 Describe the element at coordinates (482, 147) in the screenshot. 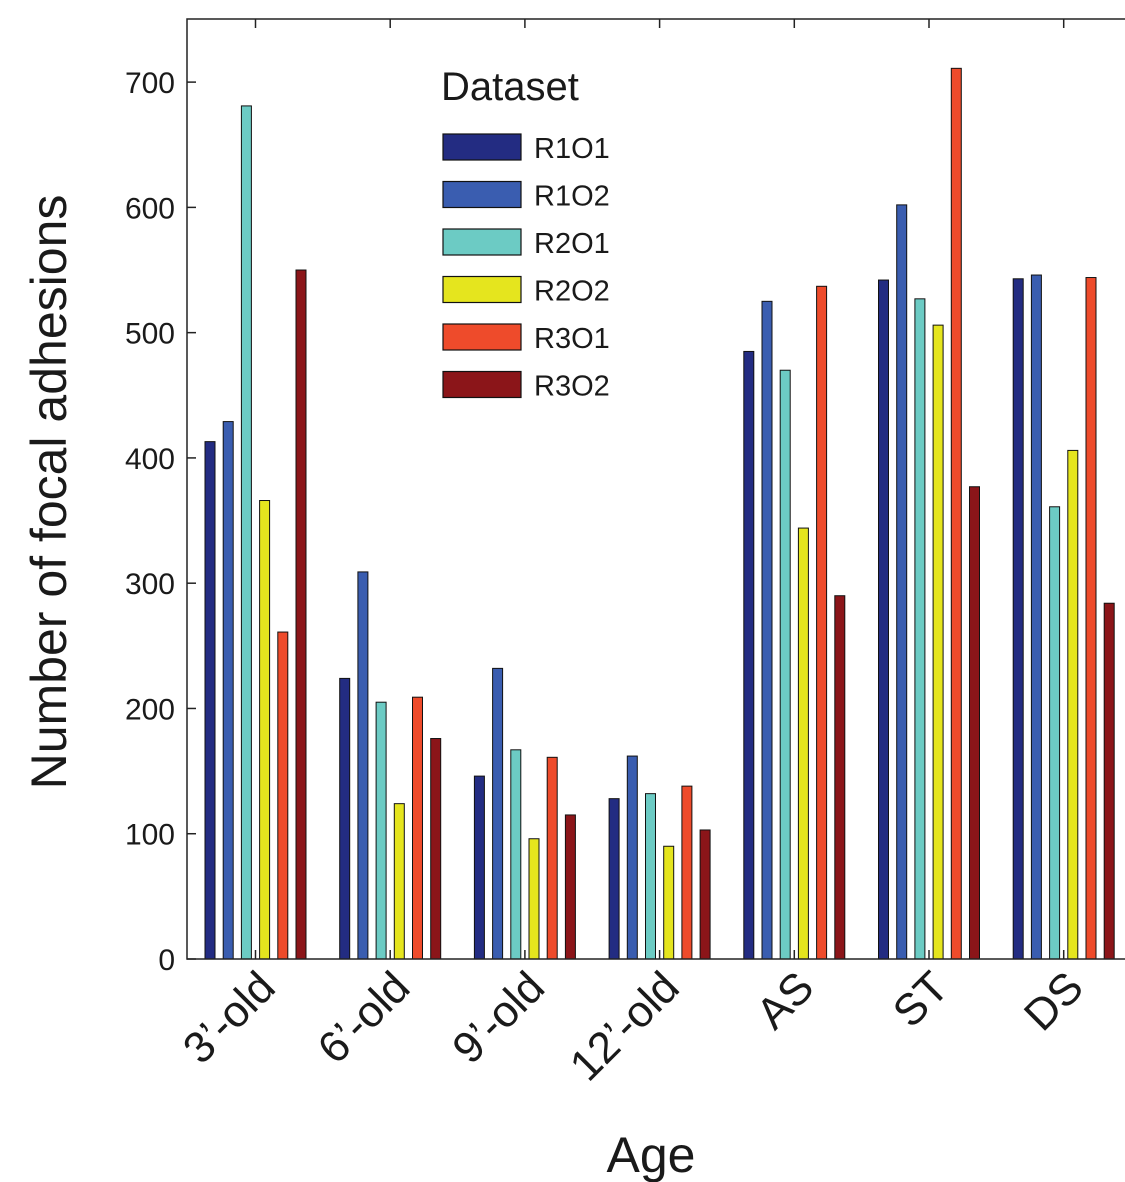

I see `legend-swatch-r1o1` at that location.